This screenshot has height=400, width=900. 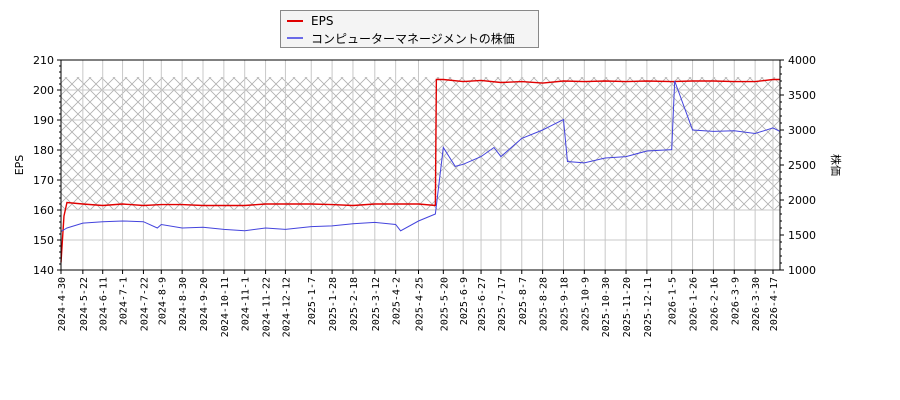 I want to click on x-tick-label: 2024-11-22, so click(x=267, y=307).